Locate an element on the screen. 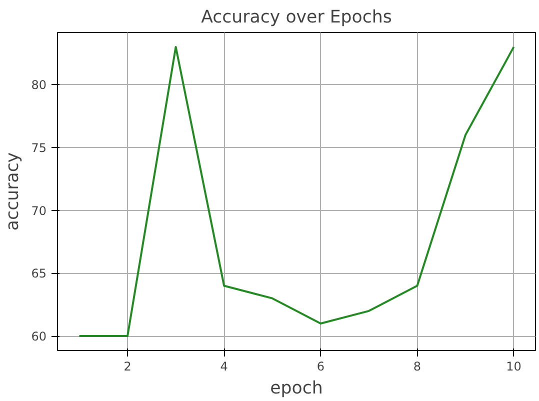 The height and width of the screenshot is (401, 539). y-tick-label: 70 is located at coordinates (39, 211).